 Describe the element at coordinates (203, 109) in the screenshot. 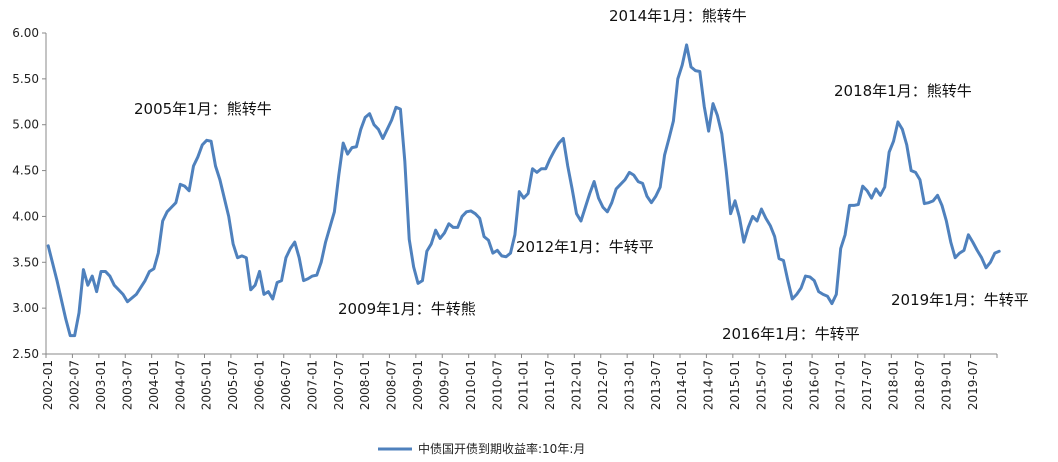

I see `annotation-2005: 2005年1月：熊转牛` at that location.